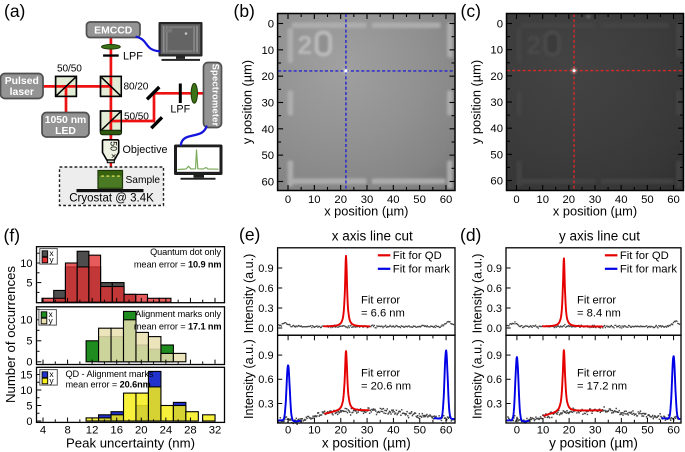 The width and height of the screenshot is (685, 452). I want to click on svg-text: EMCCD, so click(113, 30).